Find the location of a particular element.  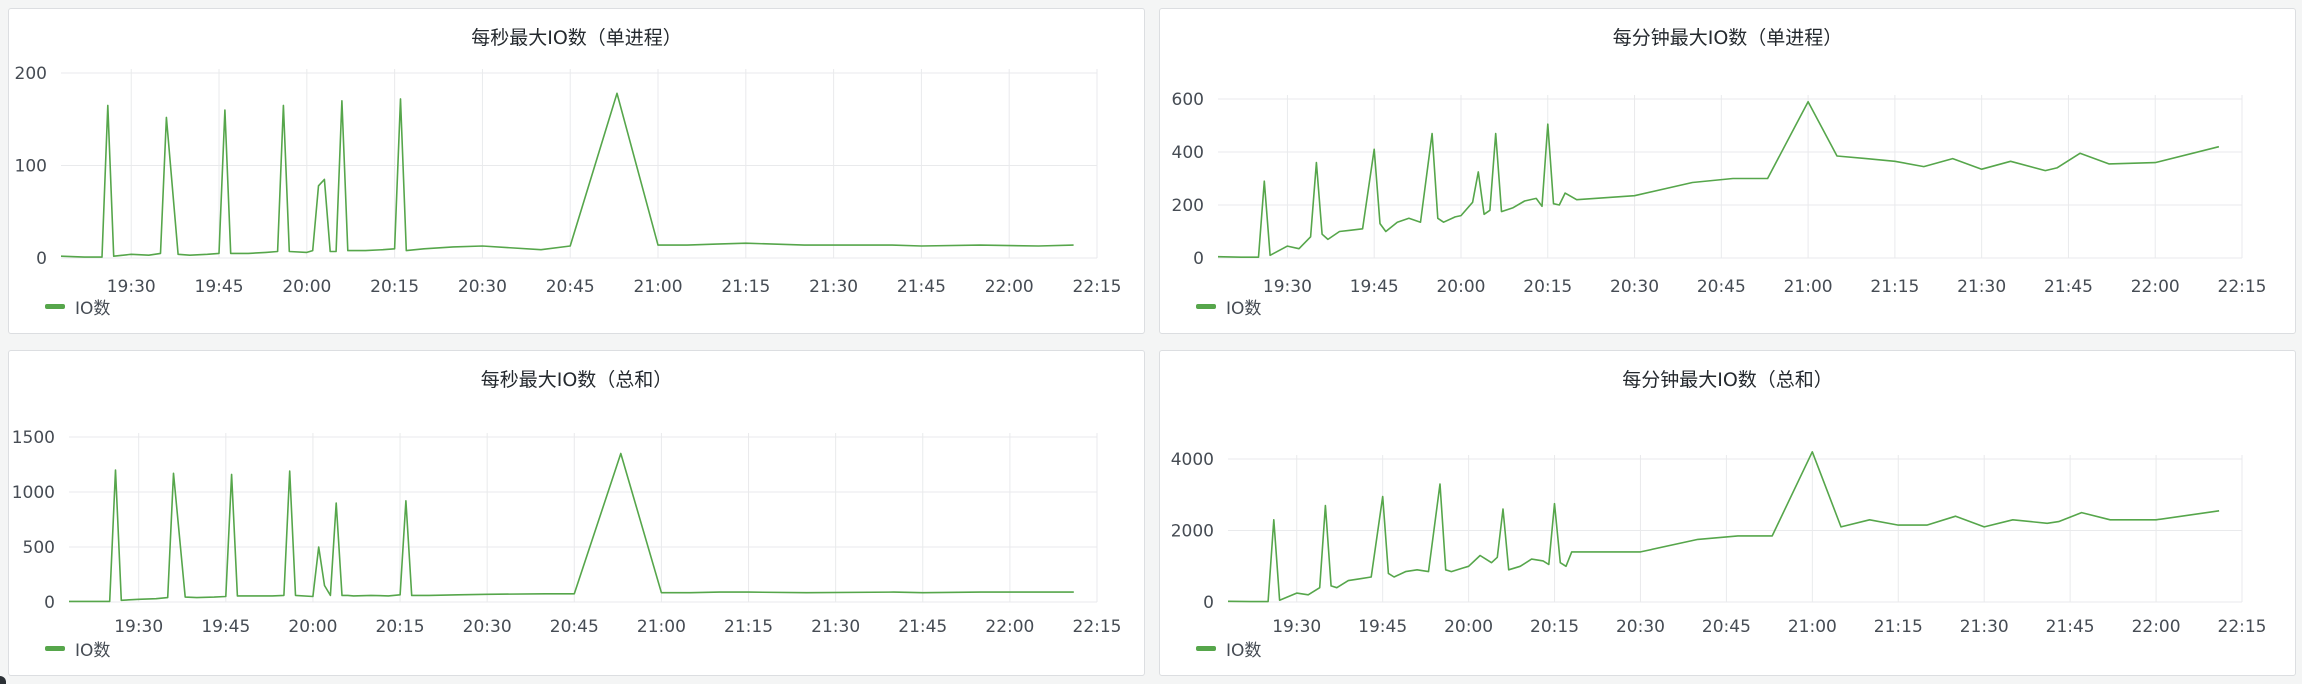

y-tick-label: 1500 is located at coordinates (33, 438).